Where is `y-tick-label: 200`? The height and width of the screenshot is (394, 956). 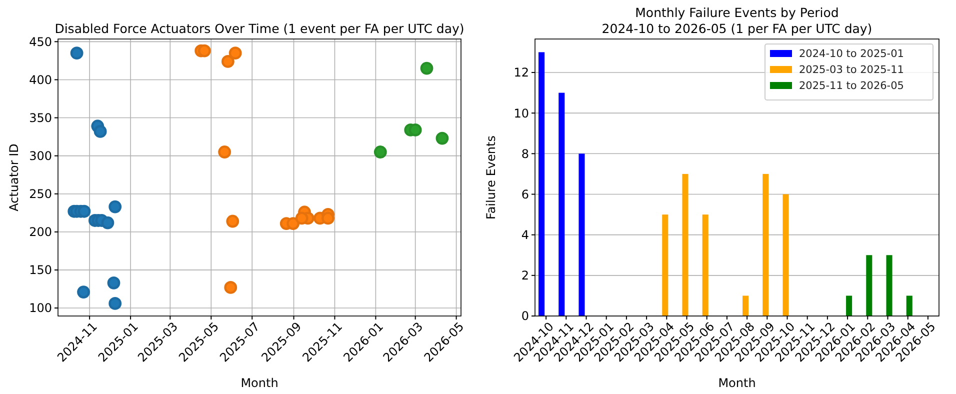 y-tick-label: 200 is located at coordinates (40, 232).